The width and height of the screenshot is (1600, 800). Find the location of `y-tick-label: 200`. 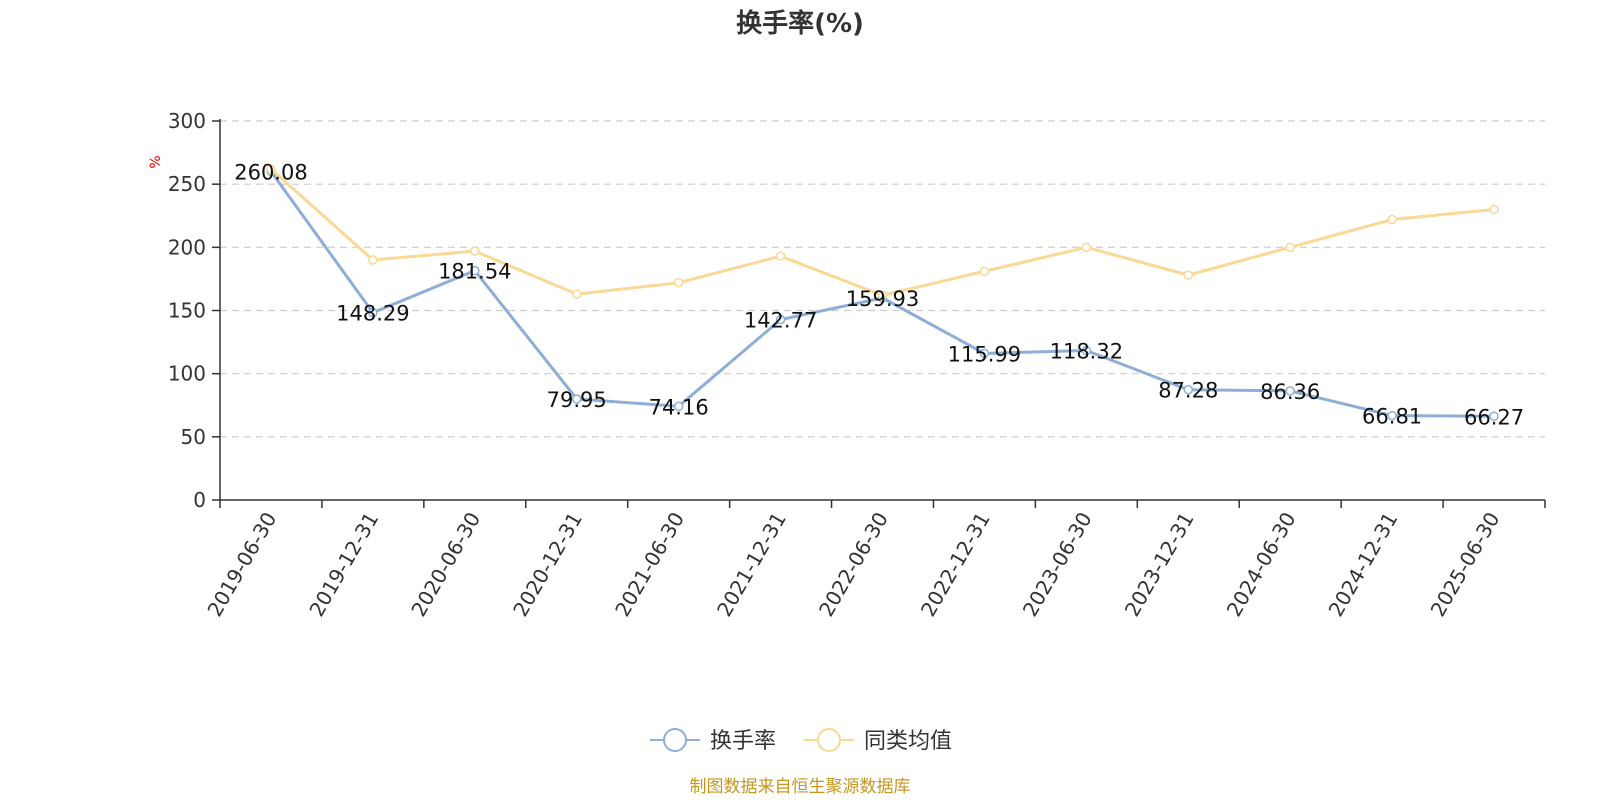

y-tick-label: 200 is located at coordinates (187, 247).